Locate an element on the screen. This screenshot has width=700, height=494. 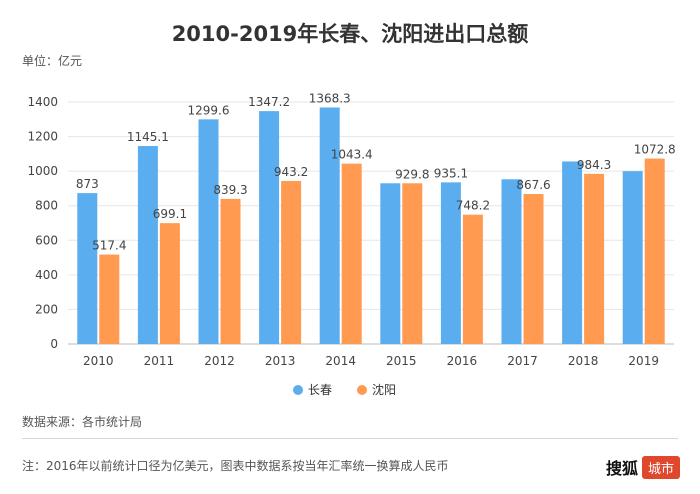
brand-name: 搜狐 is located at coordinates (621, 468).